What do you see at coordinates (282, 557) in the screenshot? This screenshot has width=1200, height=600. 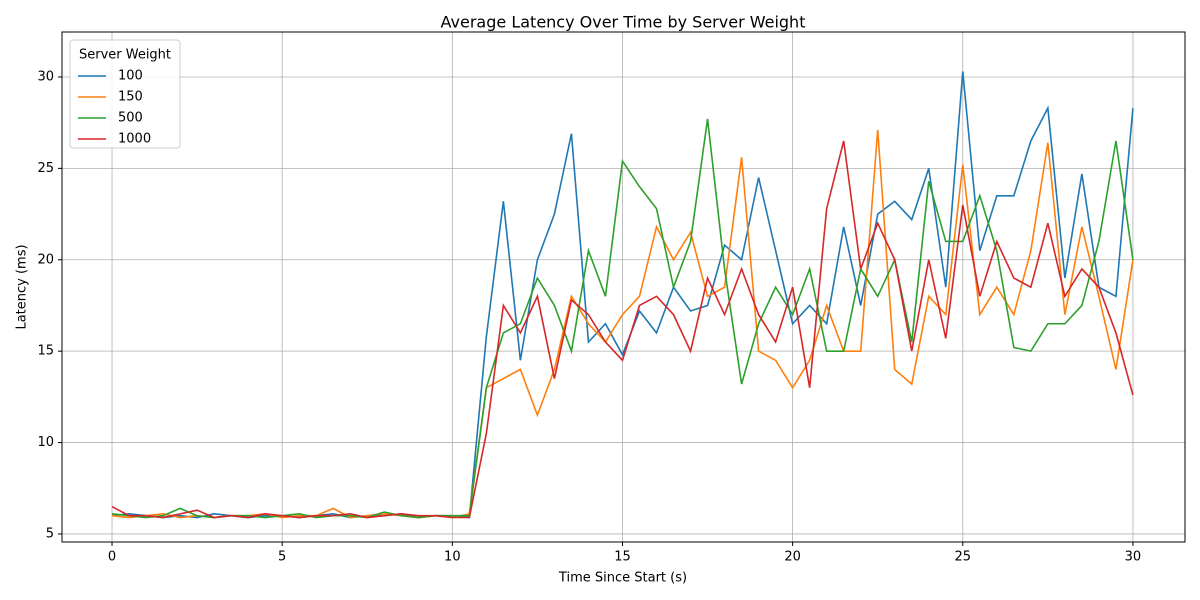 I see `x-tick-label: 5` at bounding box center [282, 557].